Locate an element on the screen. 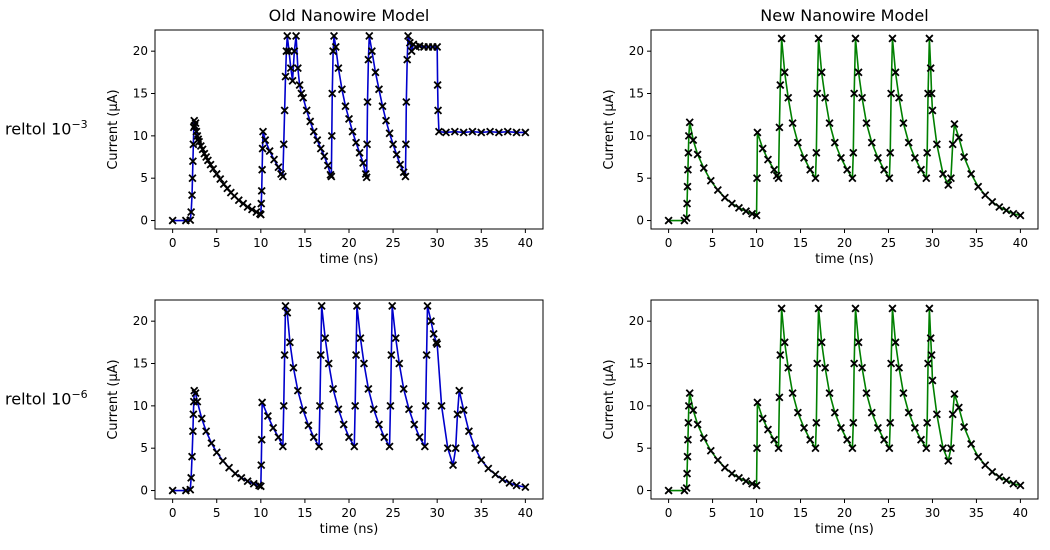 The width and height of the screenshot is (1050, 550). chart-title: Old Nanowire Model is located at coordinates (349, 15).